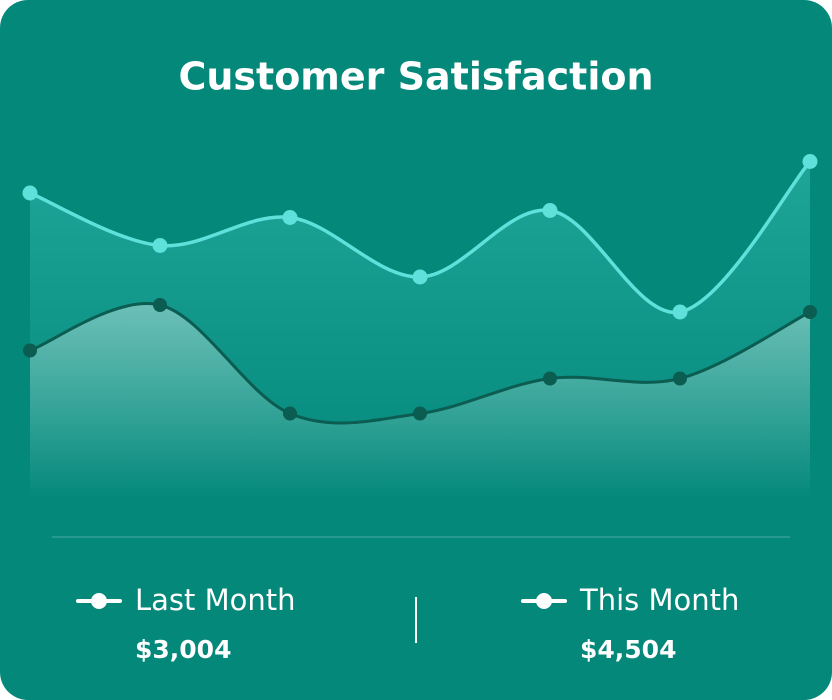  I want to click on legend-total: $3,004, so click(183, 649).